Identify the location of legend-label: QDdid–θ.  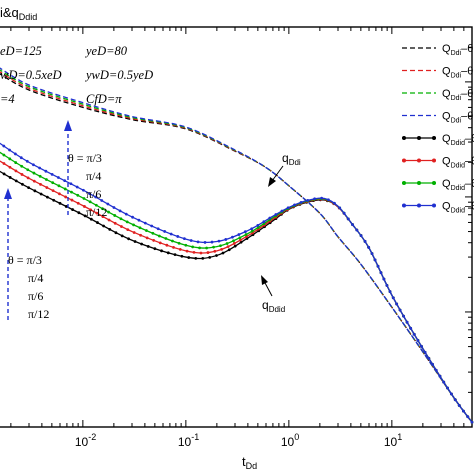
(458, 140).